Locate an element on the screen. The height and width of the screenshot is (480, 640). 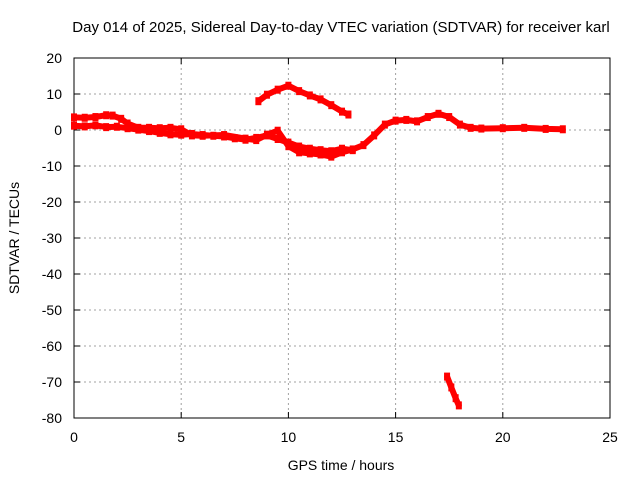
y-tick-label: 20 is located at coordinates (54, 58).